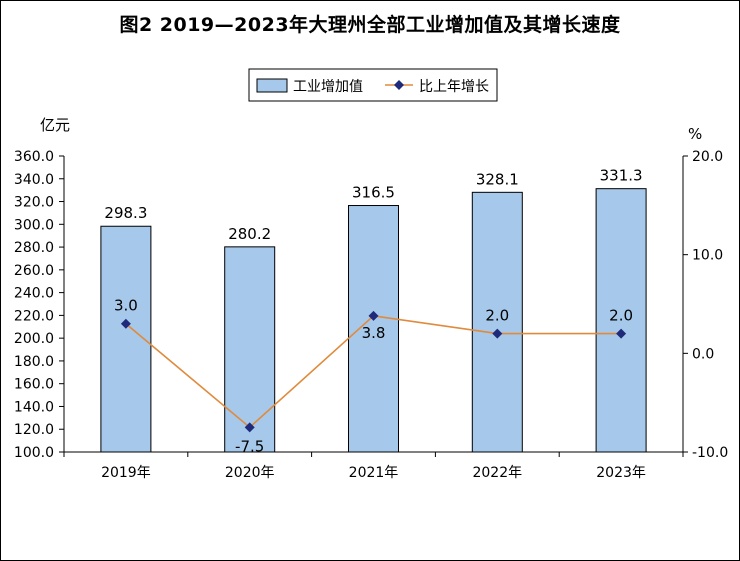 The width and height of the screenshot is (740, 561). What do you see at coordinates (272, 85) in the screenshot?
I see `legend-swatch-bar` at bounding box center [272, 85].